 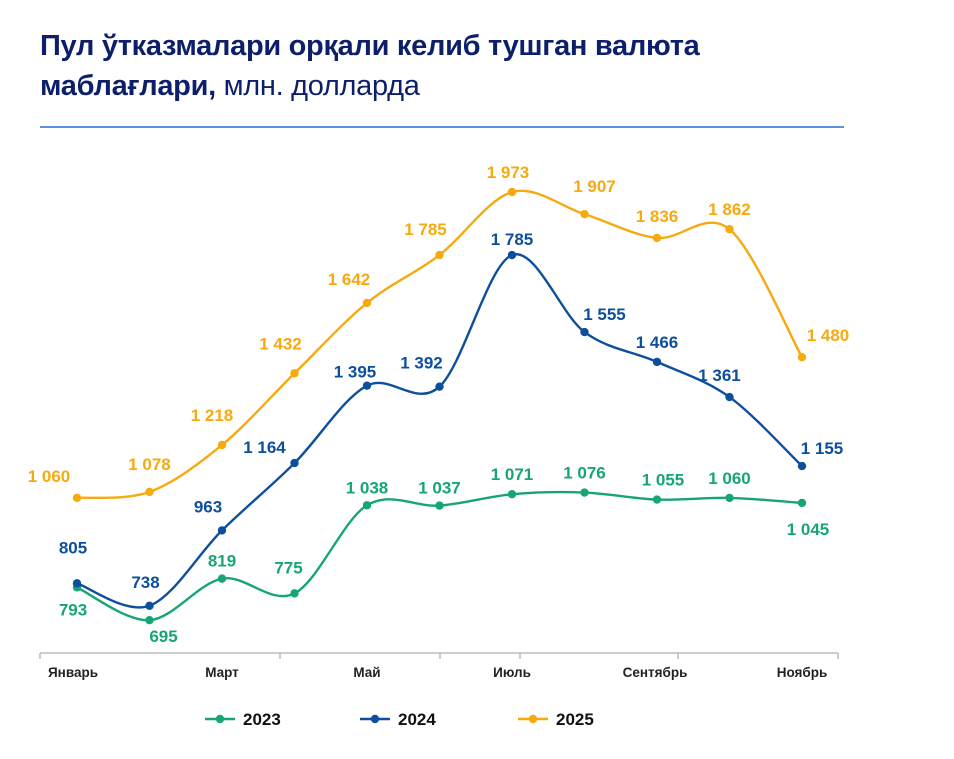 I want to click on legend-label: 2025, so click(x=575, y=719).